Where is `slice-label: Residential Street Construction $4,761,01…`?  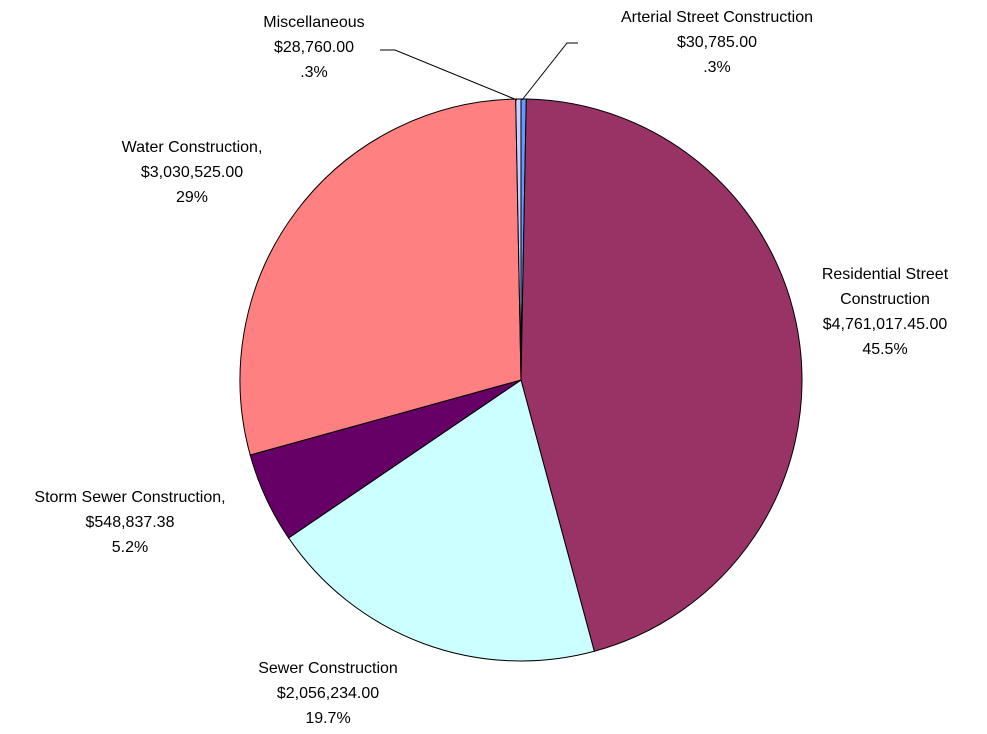
slice-label: Residential Street Construction $4,761,01… is located at coordinates (885, 312).